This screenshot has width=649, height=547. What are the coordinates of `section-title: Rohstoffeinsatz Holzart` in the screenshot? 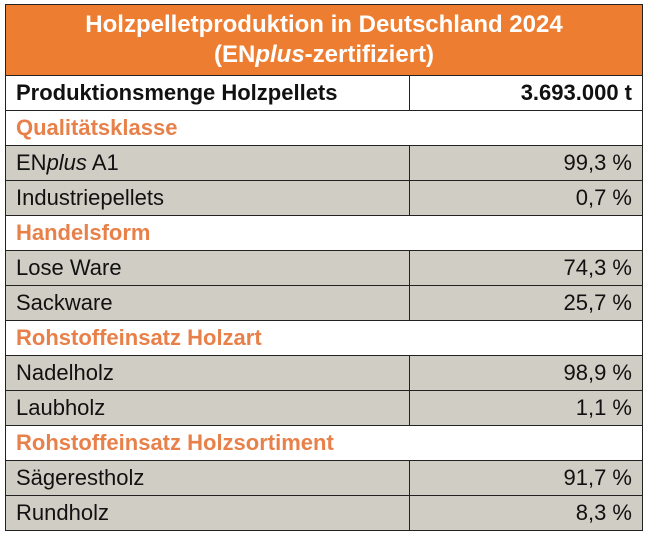 It's located at (324, 338).